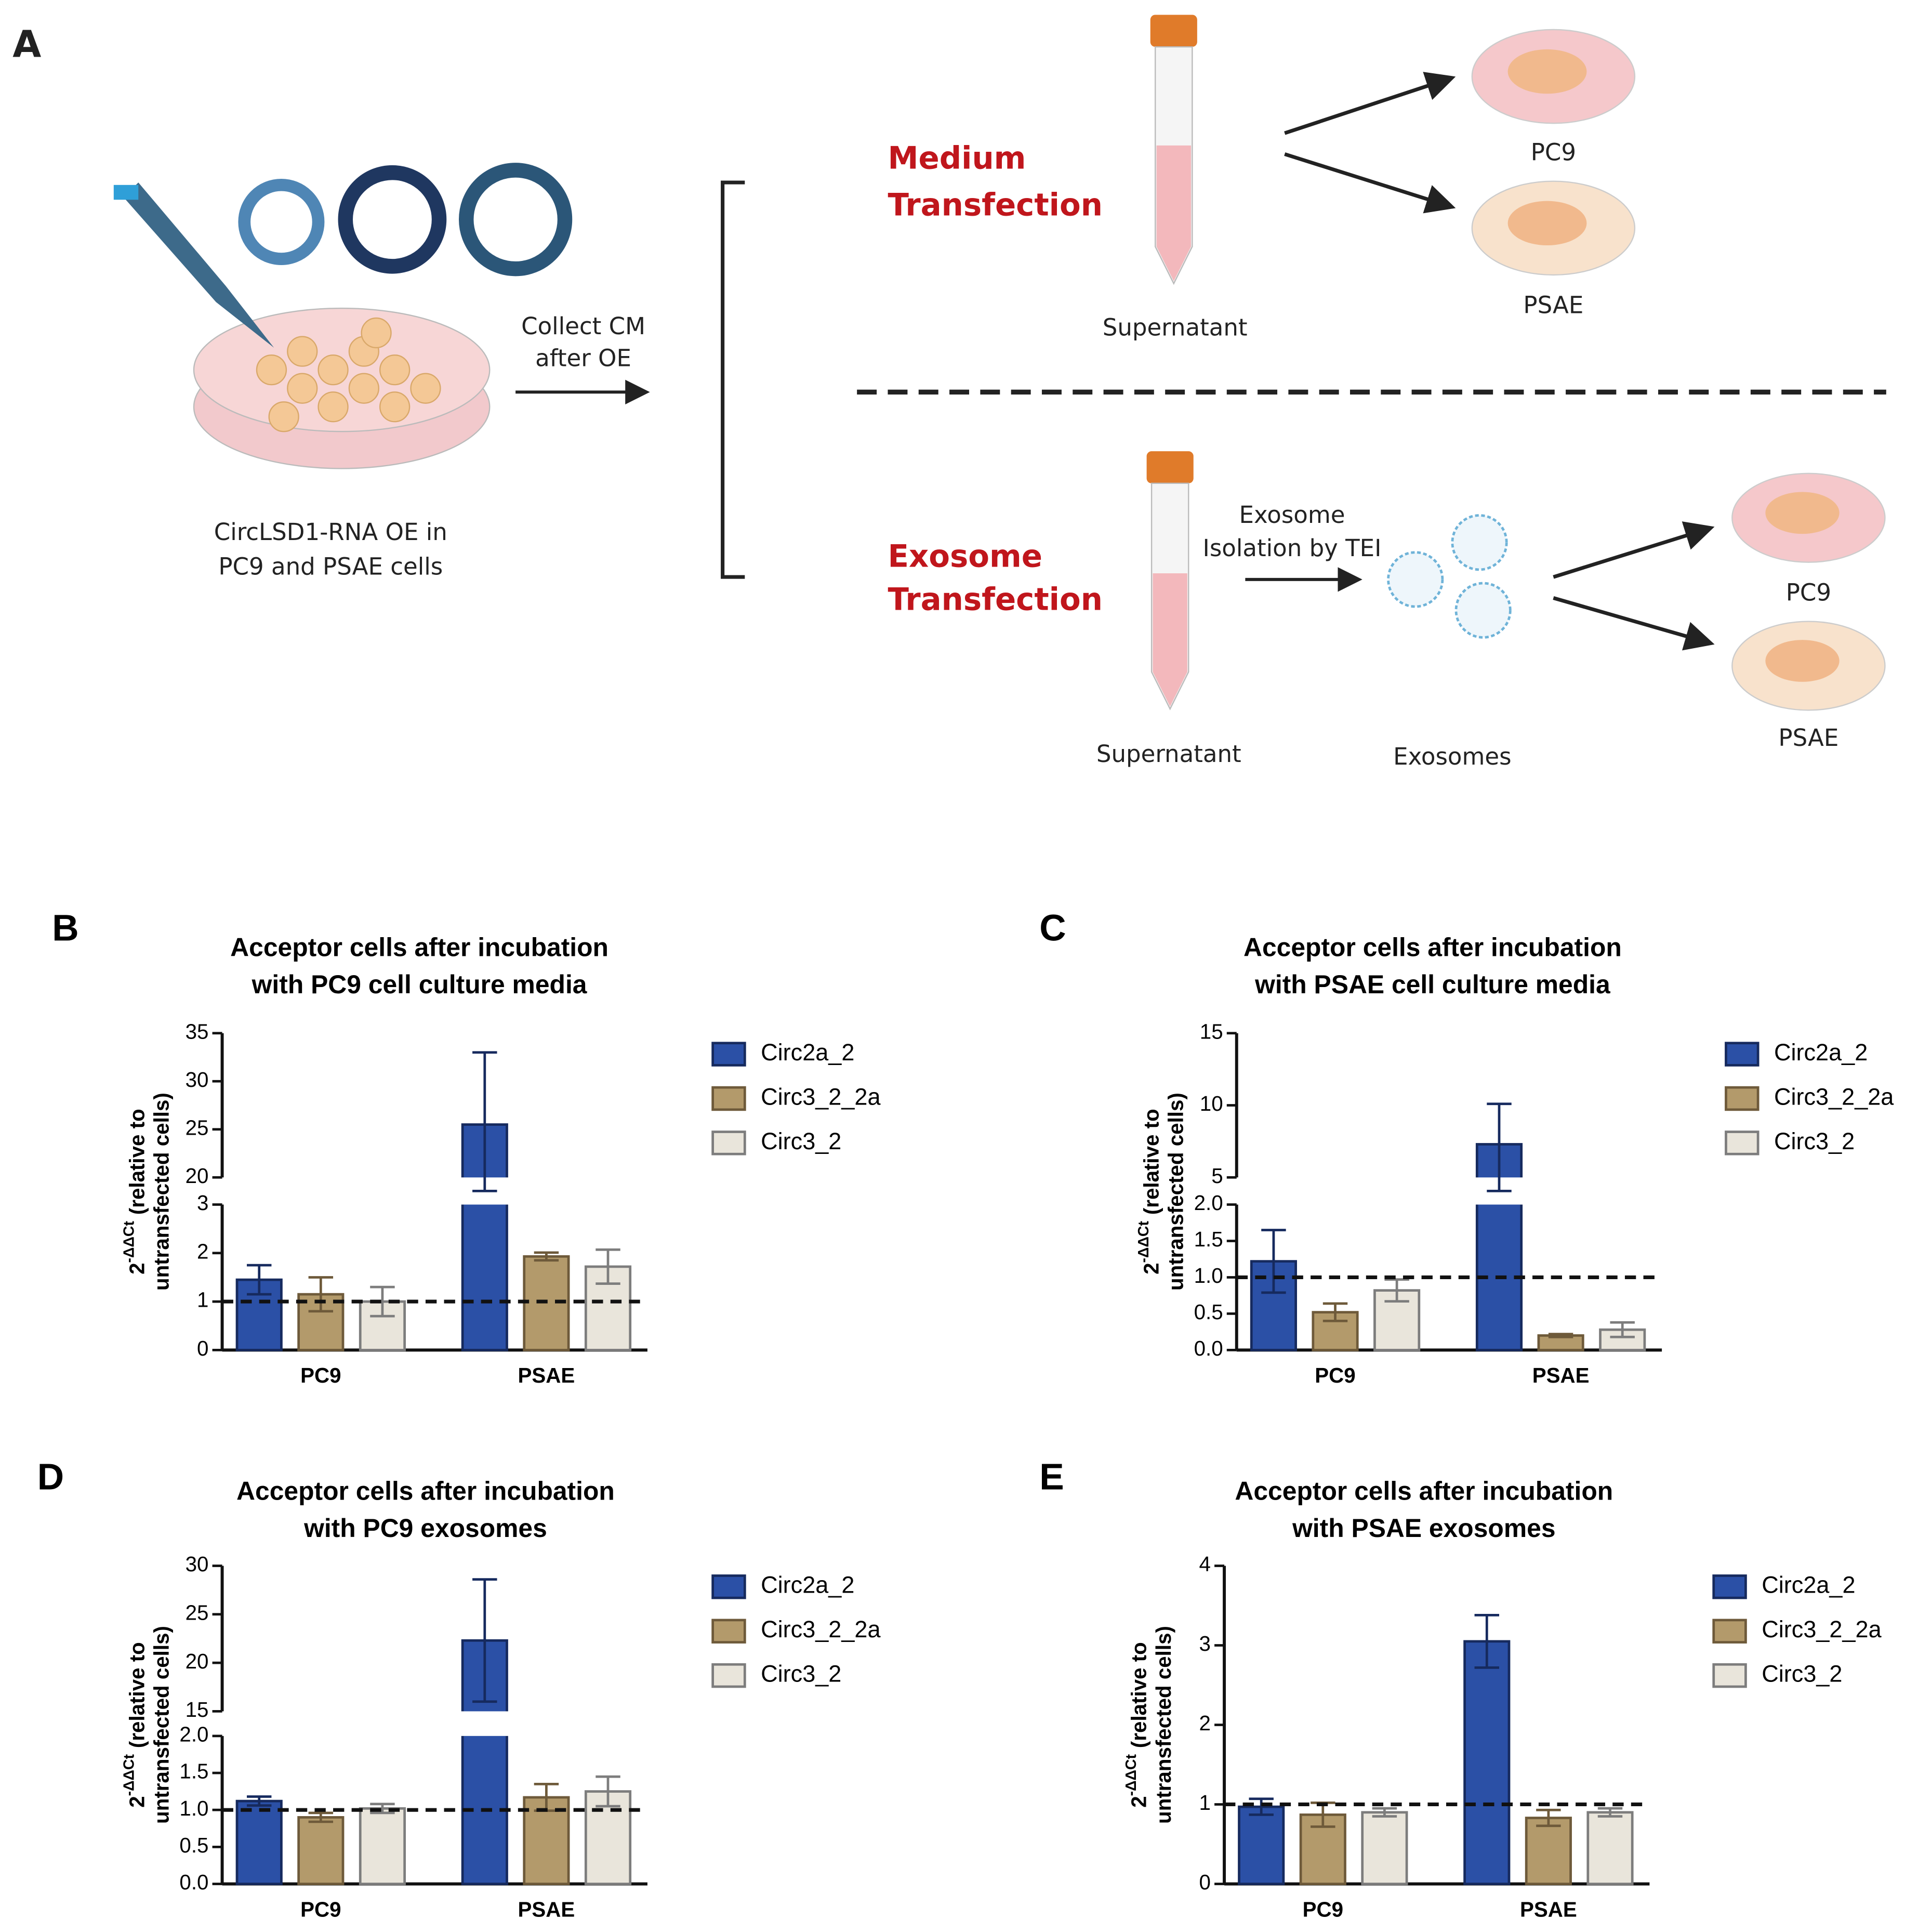  Describe the element at coordinates (1211, 1103) in the screenshot. I see `y-tick-label: 10` at that location.